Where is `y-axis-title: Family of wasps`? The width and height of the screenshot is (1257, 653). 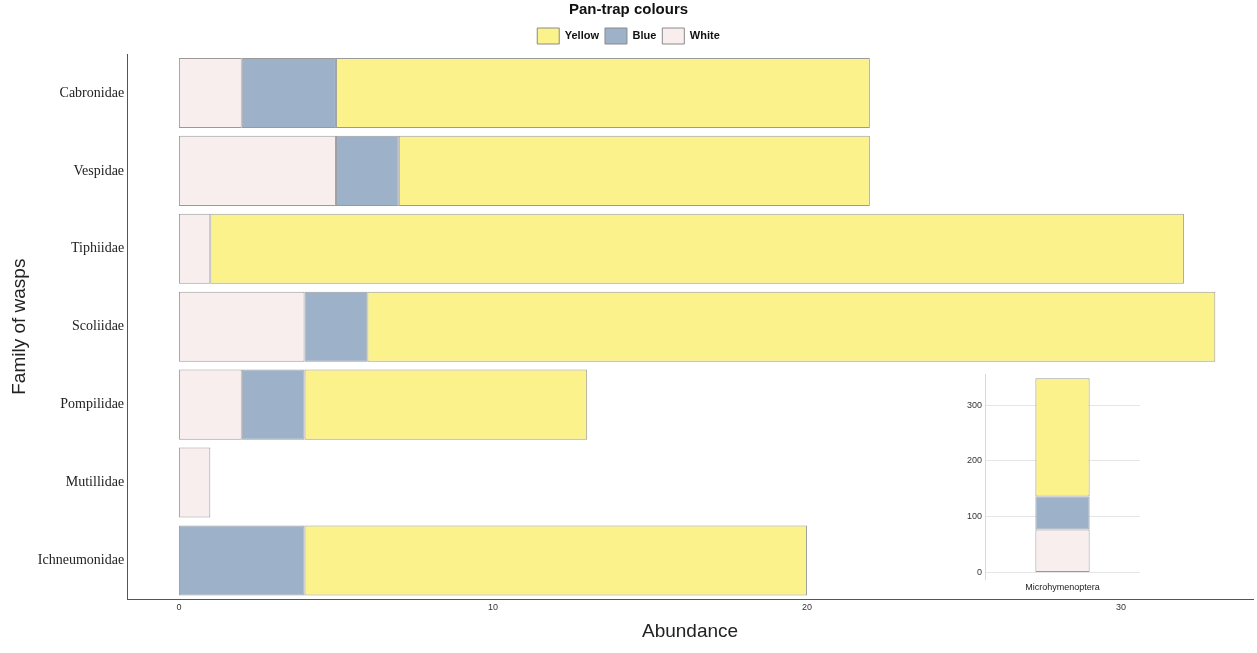 y-axis-title: Family of wasps is located at coordinates (18, 326).